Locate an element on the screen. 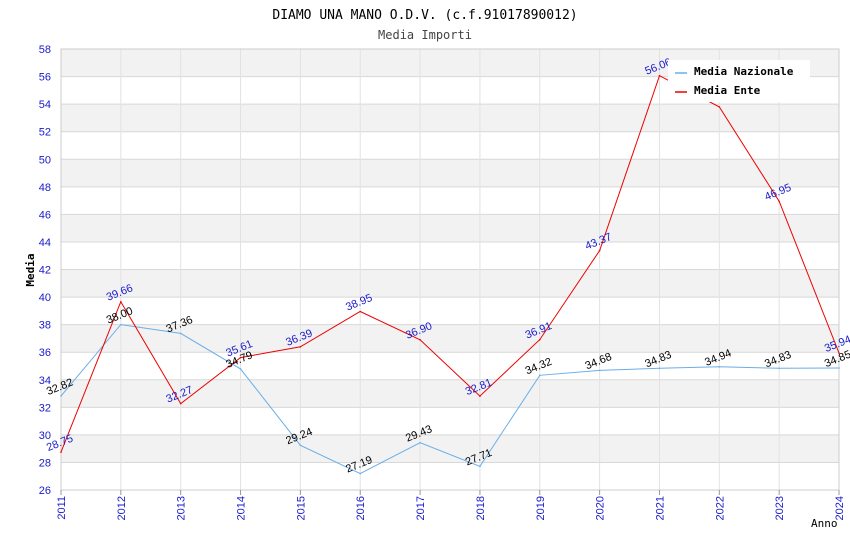 The width and height of the screenshot is (850, 550). legend-label-media-ente: Media Ente is located at coordinates (727, 90).